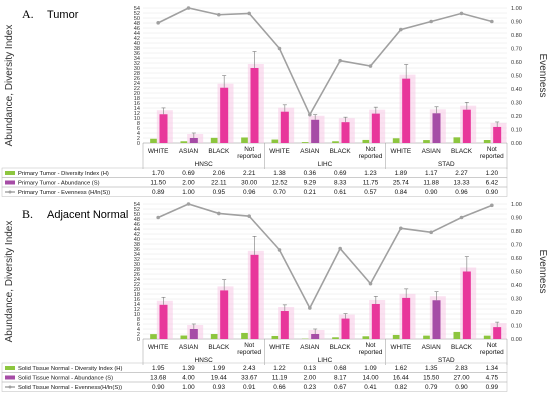 The image size is (550, 403). I want to click on data-table-cell: 8.17, so click(340, 378).